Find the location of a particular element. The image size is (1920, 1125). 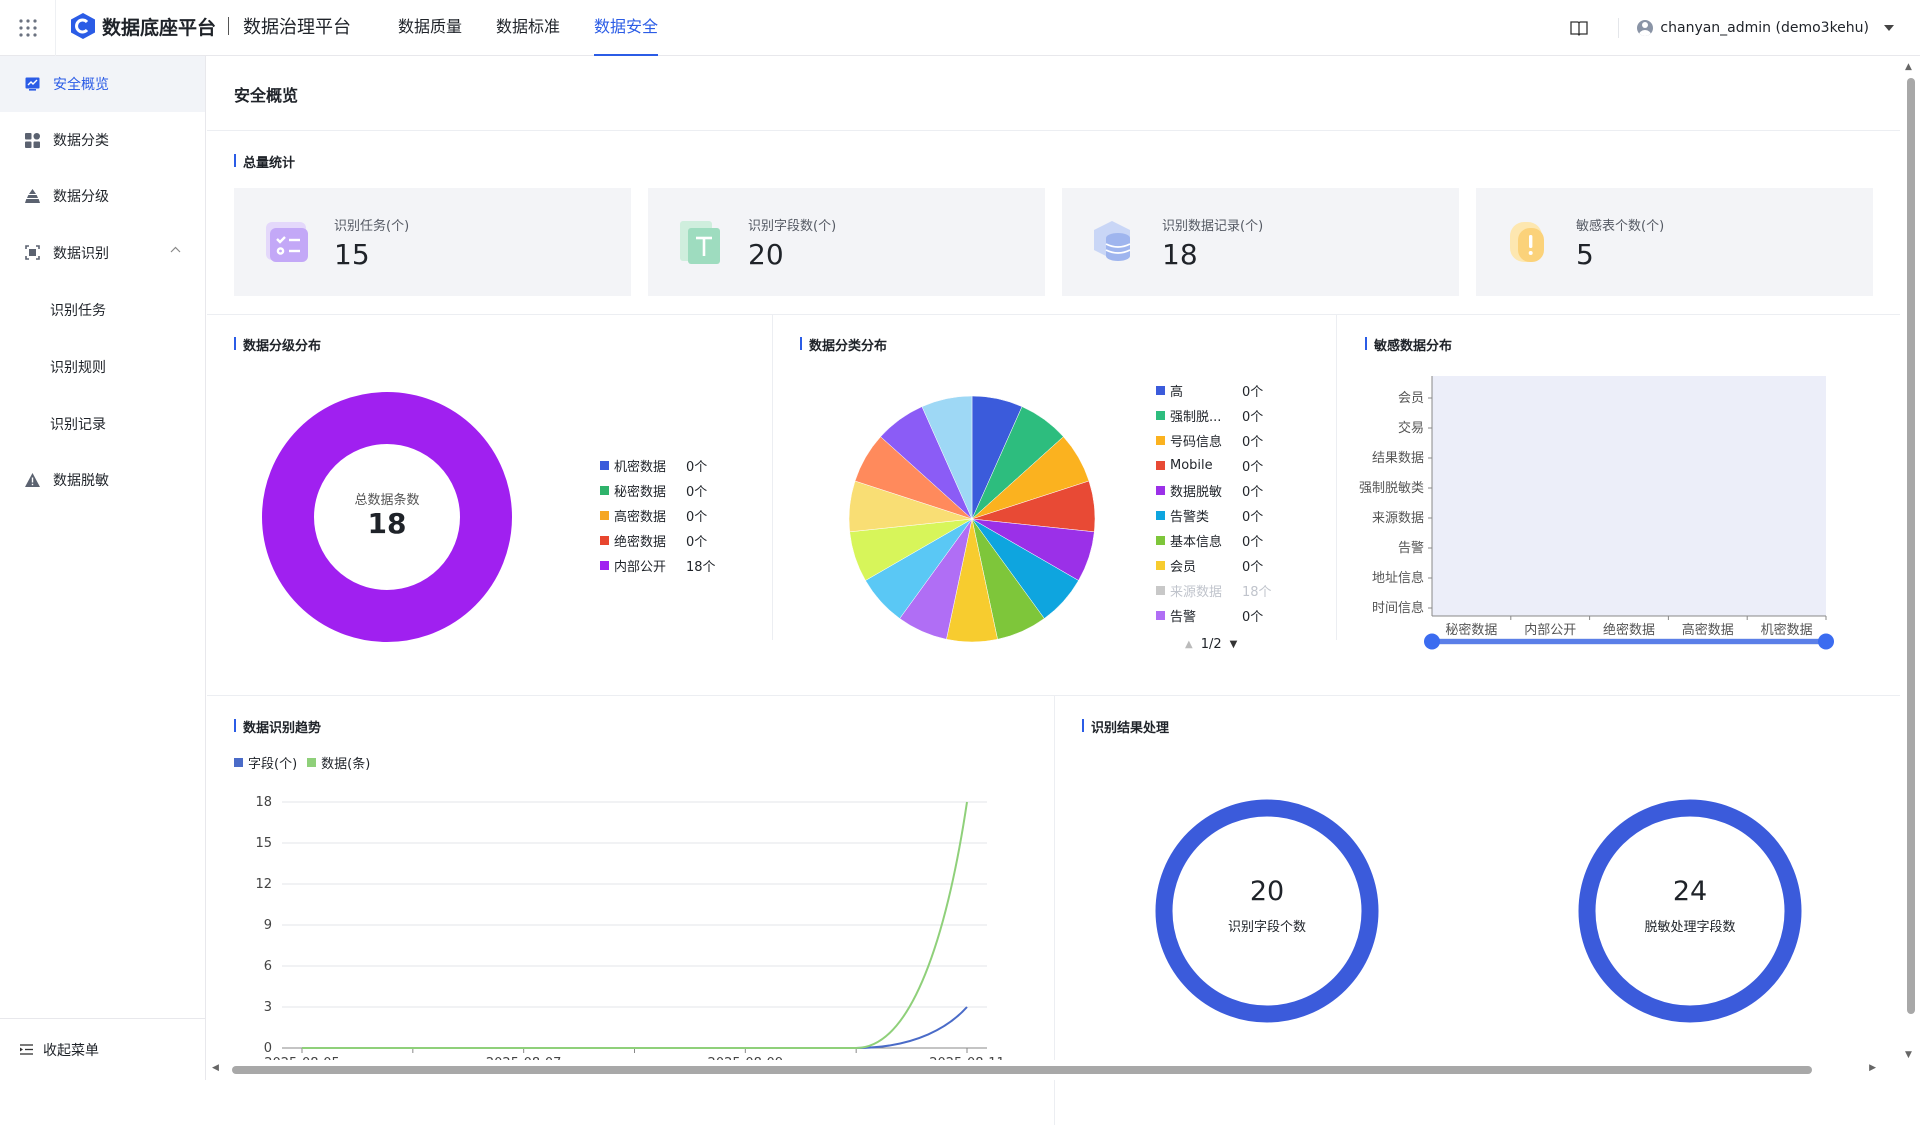

chevron-down-icon is located at coordinates (1889, 28).